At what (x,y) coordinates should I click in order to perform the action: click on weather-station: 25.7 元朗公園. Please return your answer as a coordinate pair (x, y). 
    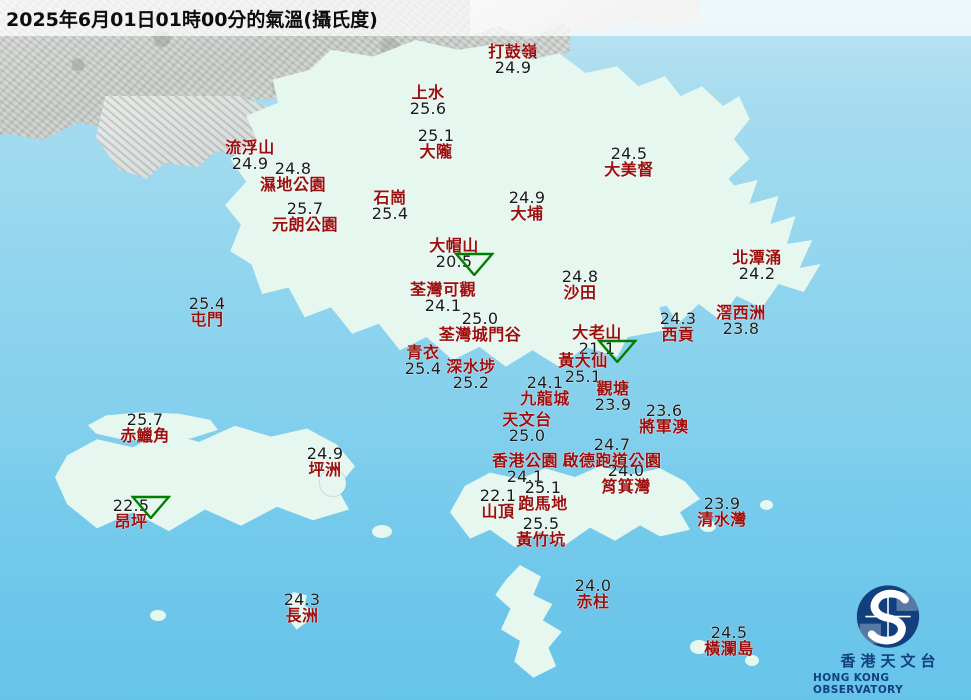
    Looking at the image, I should click on (305, 217).